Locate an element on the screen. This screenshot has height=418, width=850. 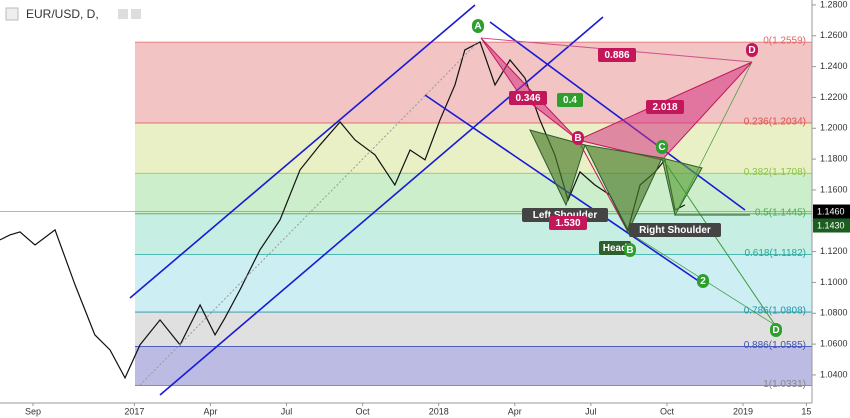
y-tick-label: 1.2600 is located at coordinates (834, 35).